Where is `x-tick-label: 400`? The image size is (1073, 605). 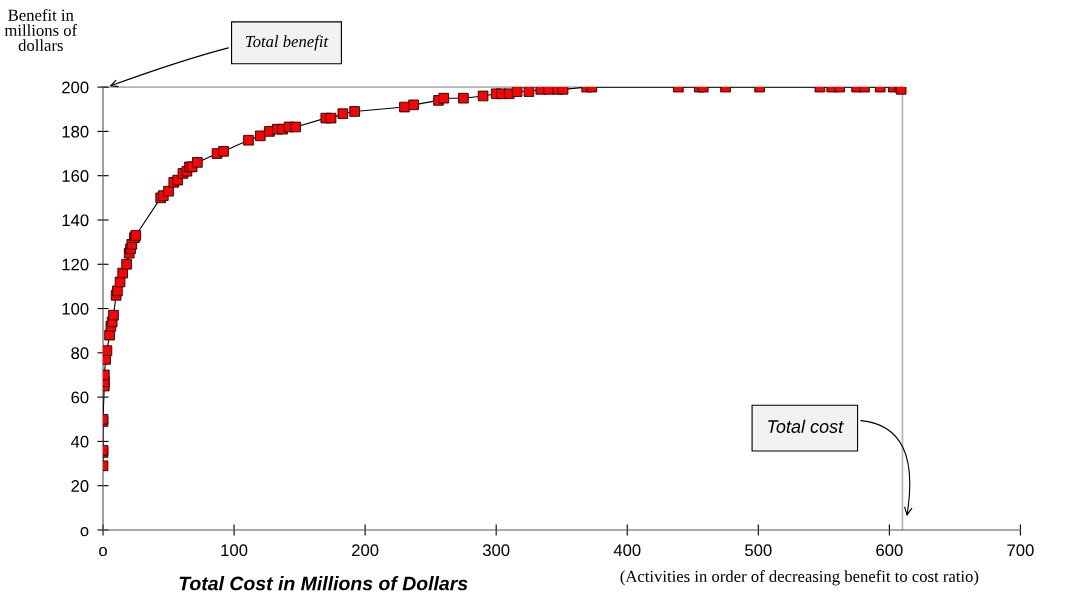 x-tick-label: 400 is located at coordinates (627, 550).